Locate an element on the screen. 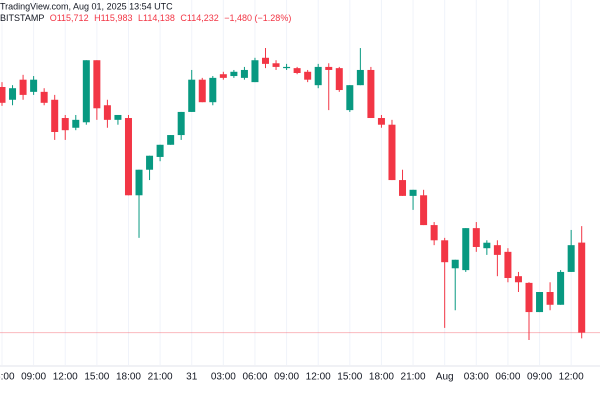 The width and height of the screenshot is (600, 400). x-tick-label: 31 is located at coordinates (192, 377).